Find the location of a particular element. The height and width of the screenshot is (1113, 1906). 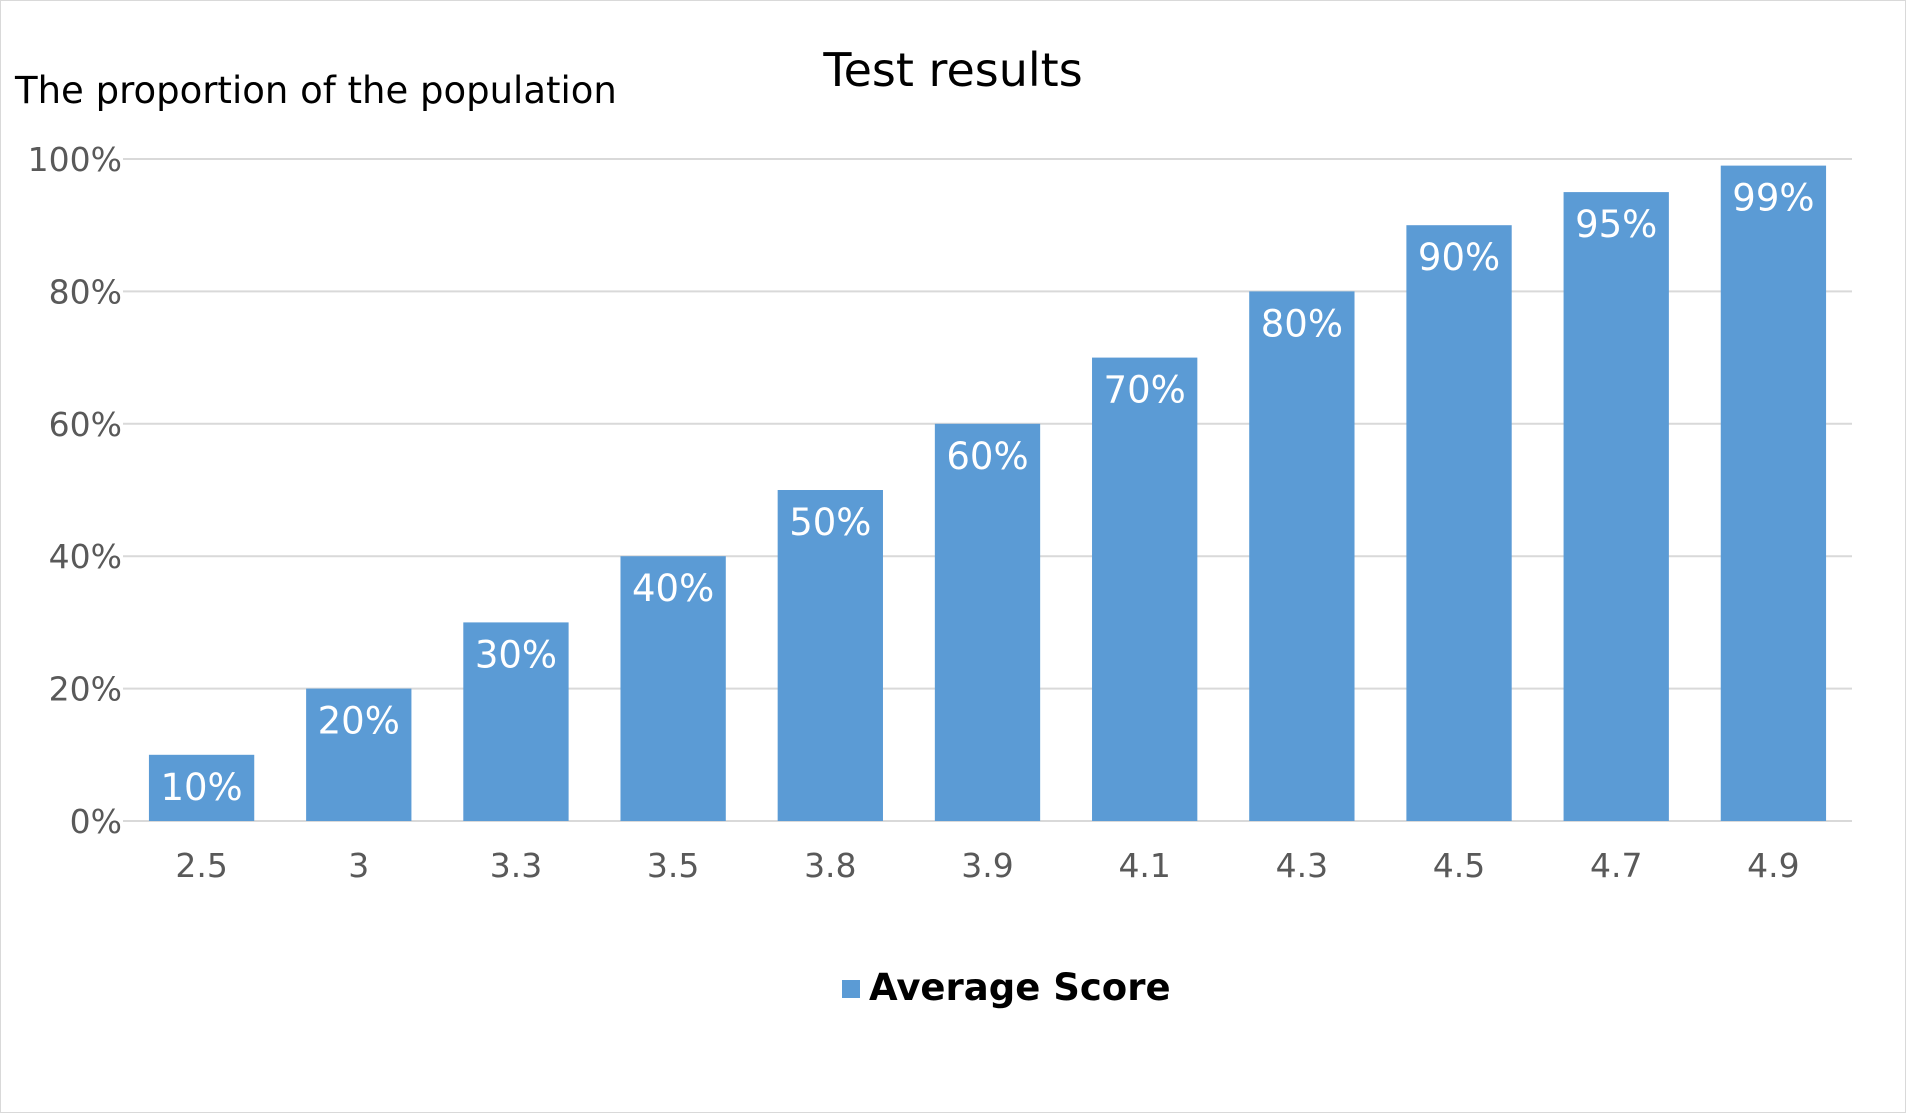

x-tick-label: 4.5 is located at coordinates (1459, 865).